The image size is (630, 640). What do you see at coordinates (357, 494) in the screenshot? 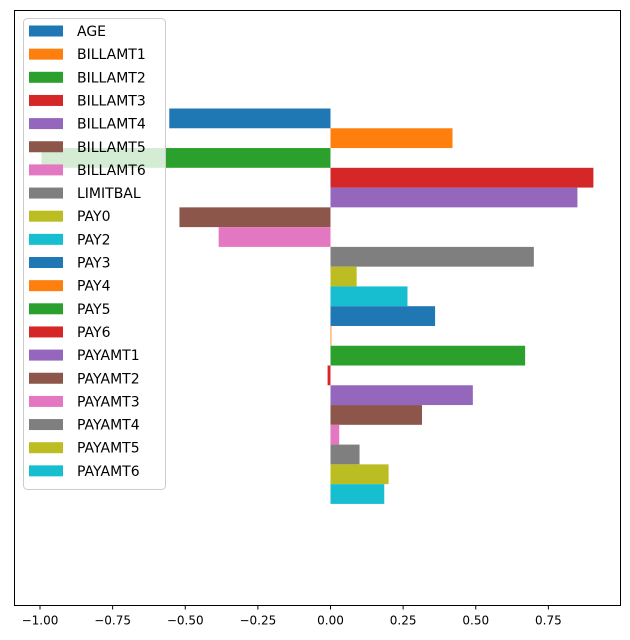
I see `bar-payamt6` at bounding box center [357, 494].